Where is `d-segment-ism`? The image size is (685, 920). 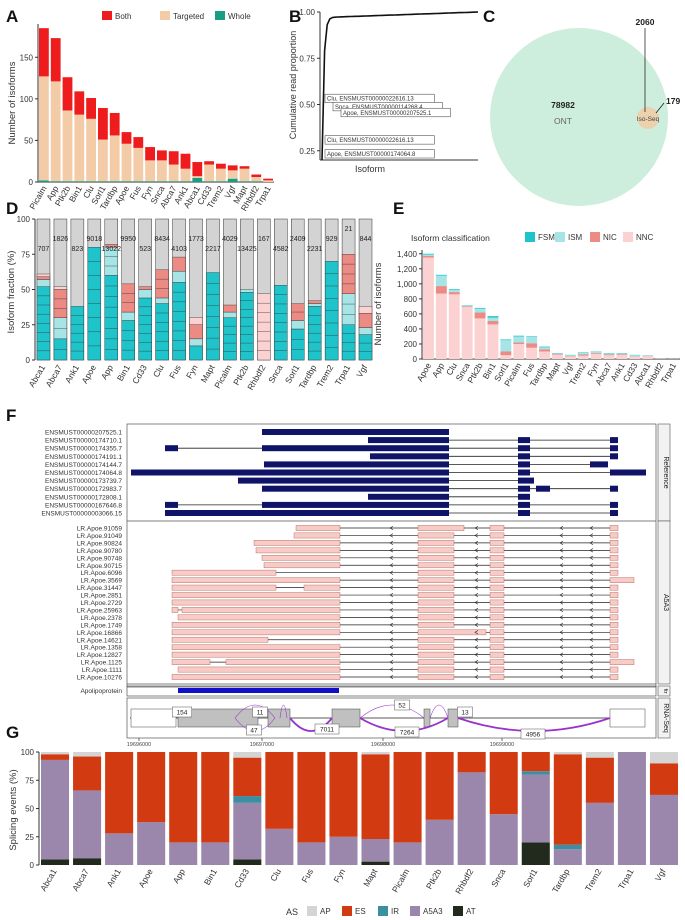 d-segment-ism is located at coordinates (365, 331).